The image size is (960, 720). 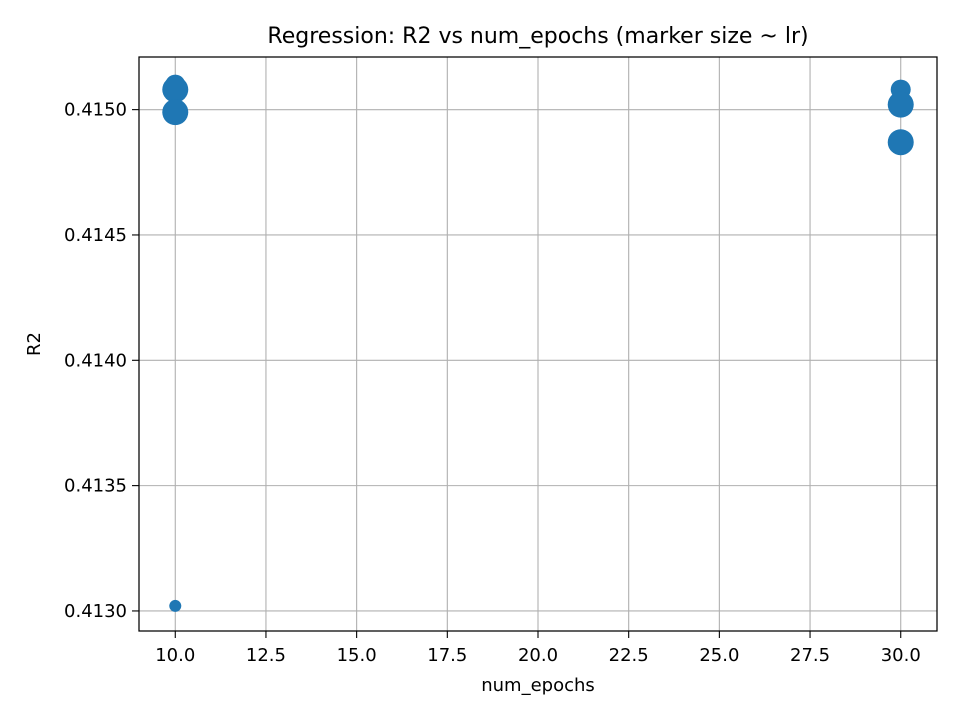 I want to click on x-tick-label: 12.5, so click(x=266, y=655).